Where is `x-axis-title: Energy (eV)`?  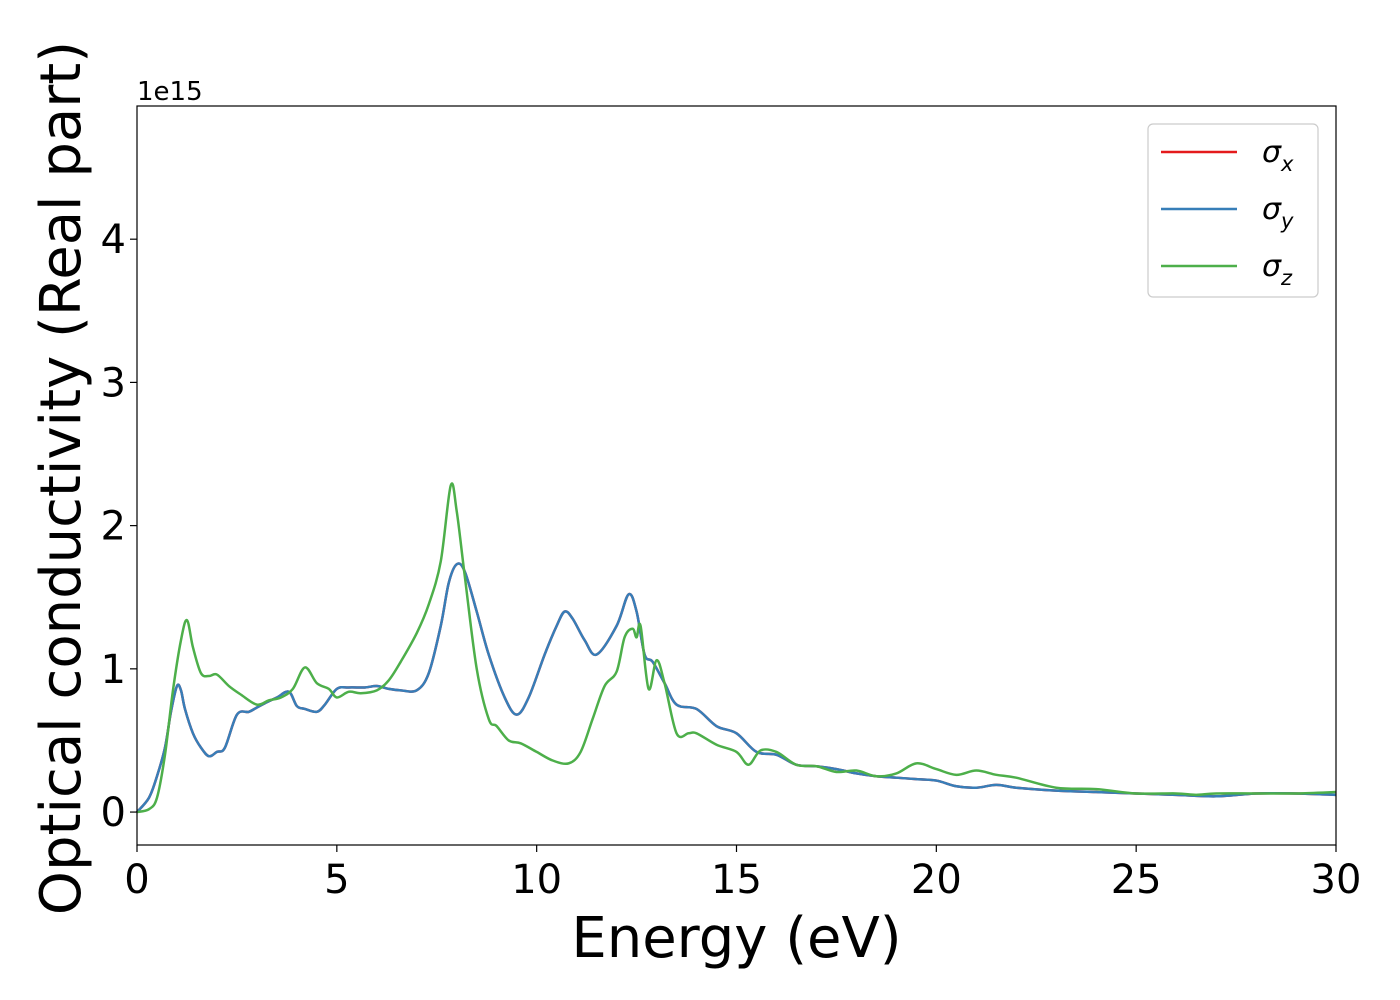 x-axis-title: Energy (eV) is located at coordinates (736, 938).